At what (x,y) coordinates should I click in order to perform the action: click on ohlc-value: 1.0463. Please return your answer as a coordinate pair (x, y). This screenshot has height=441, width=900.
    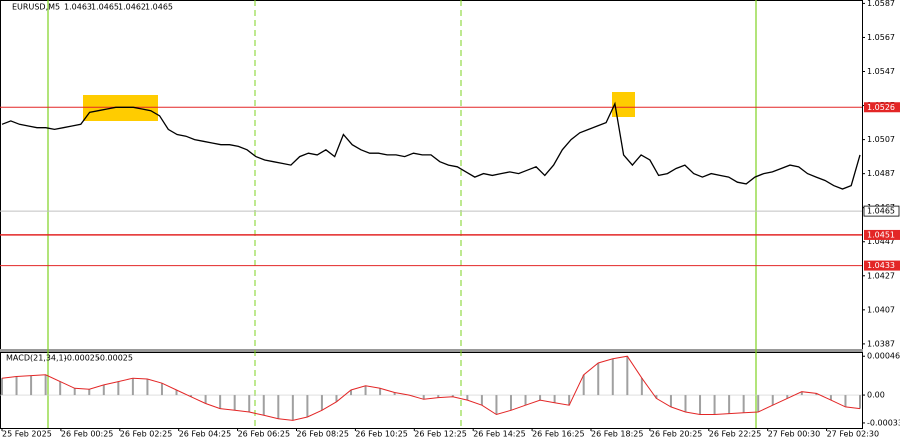
    Looking at the image, I should click on (78, 7).